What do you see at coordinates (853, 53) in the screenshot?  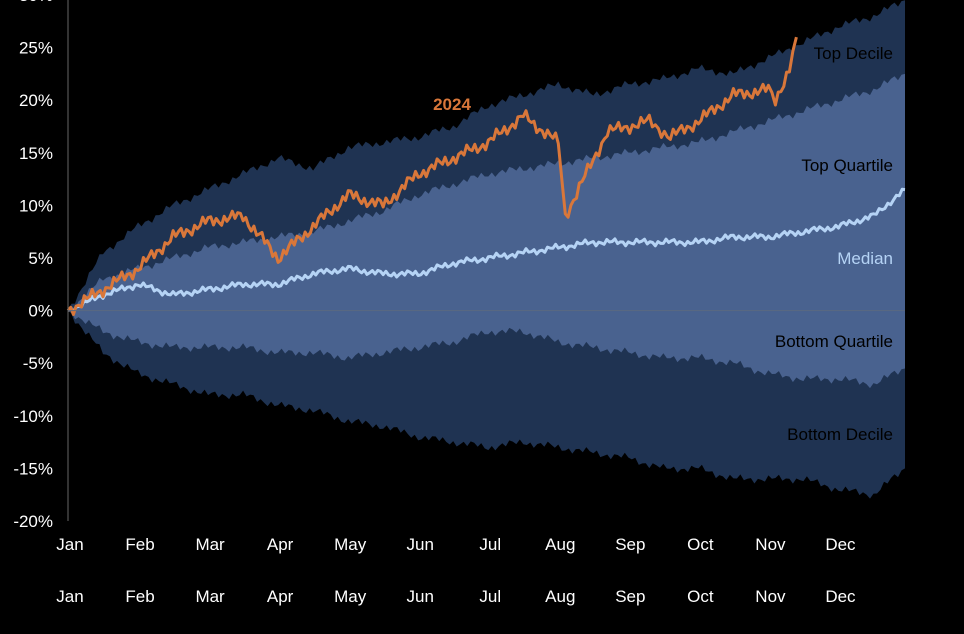 I see `label-top-decile: Top Decile` at bounding box center [853, 53].